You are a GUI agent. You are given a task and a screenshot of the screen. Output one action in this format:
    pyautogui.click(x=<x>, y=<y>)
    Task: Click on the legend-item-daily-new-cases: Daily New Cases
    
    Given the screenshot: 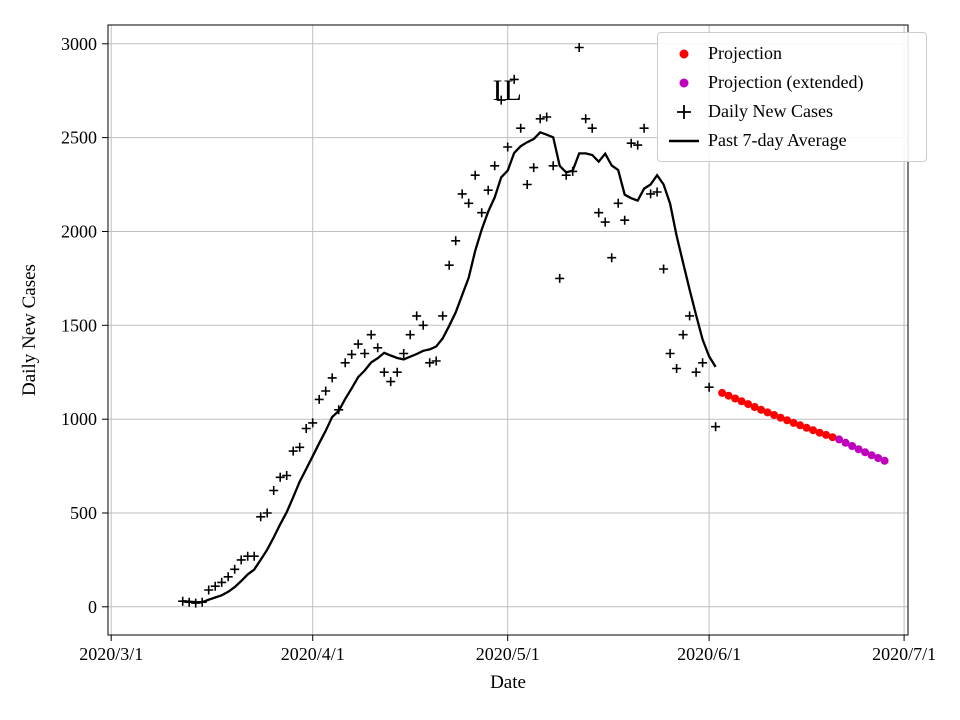 What is the action you would take?
    pyautogui.click(x=792, y=111)
    